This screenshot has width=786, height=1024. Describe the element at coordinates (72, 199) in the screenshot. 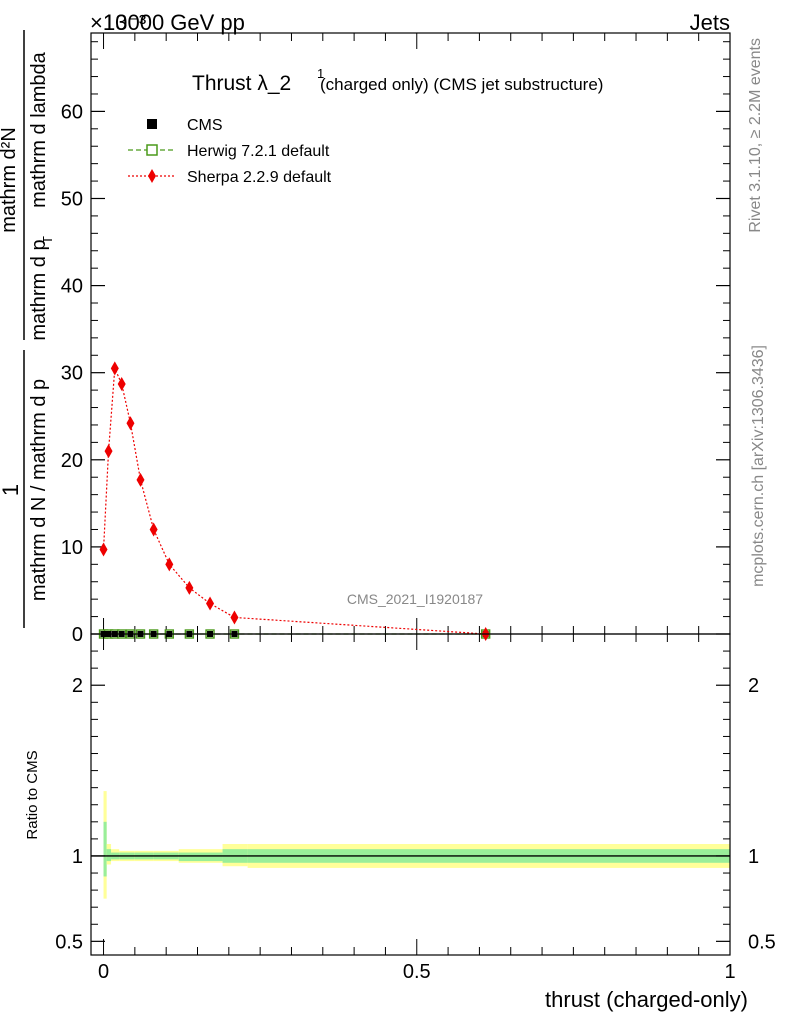

I see `main-ytick-label: 50` at that location.